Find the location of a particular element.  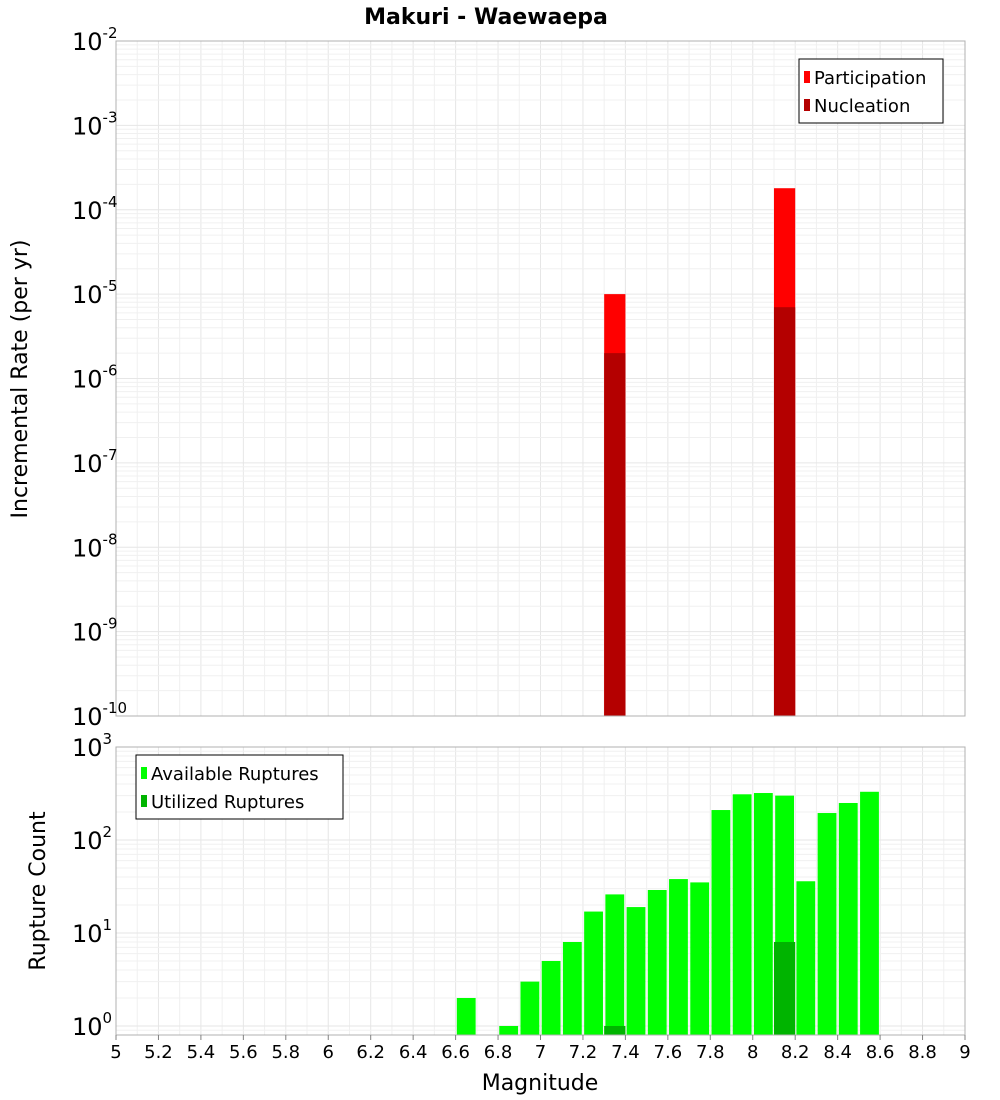

x-tick-label: 8 is located at coordinates (752, 1052).